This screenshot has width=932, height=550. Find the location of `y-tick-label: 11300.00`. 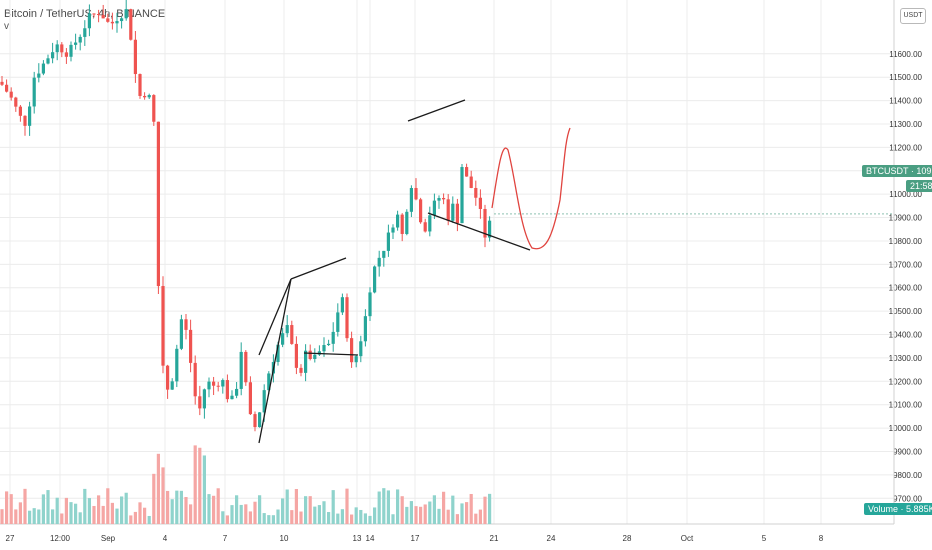

y-tick-label: 11300.00 is located at coordinates (905, 124).